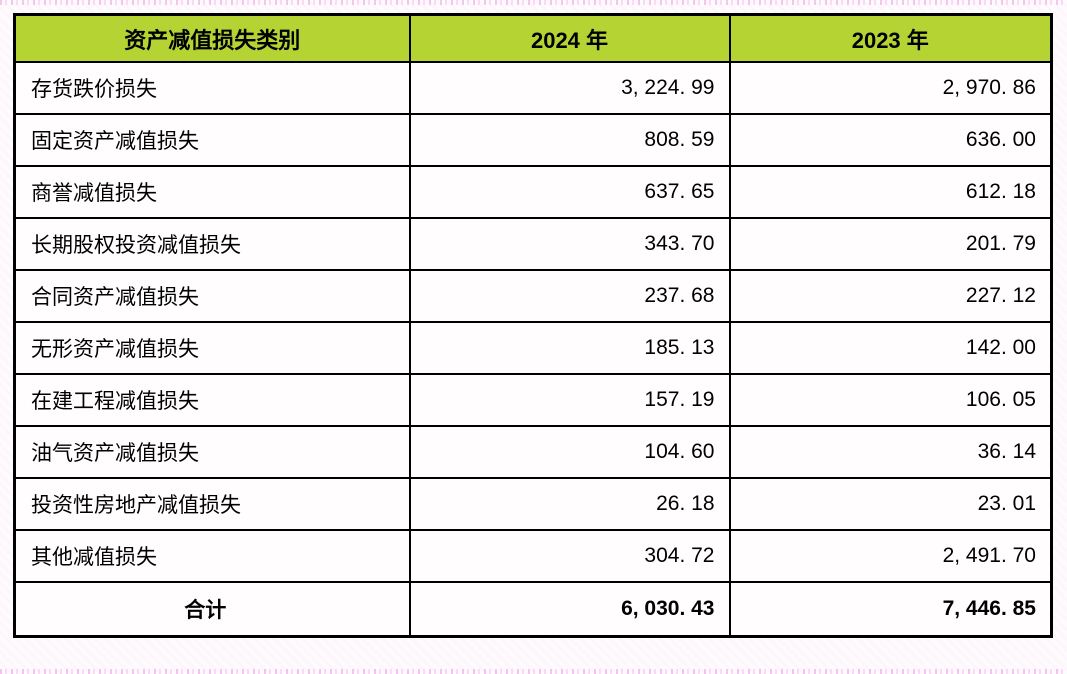 This screenshot has height=674, width=1067. I want to click on table-row: 长期股权投资减值损失 343. 70 201. 79, so click(533, 244).